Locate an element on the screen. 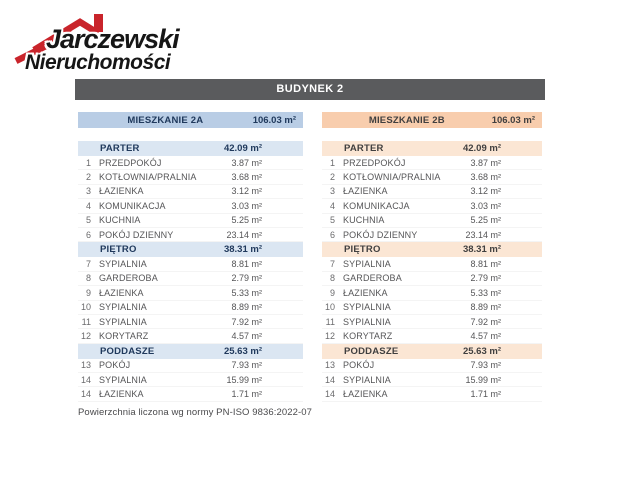  room-number: 3 is located at coordinates (88, 191).